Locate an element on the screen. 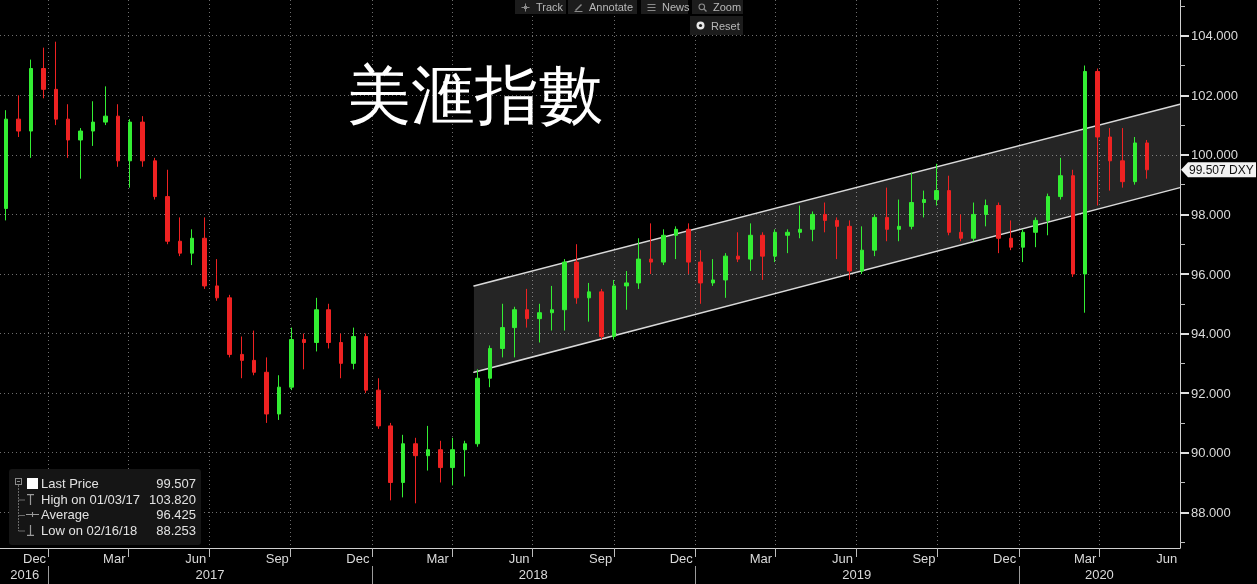 This screenshot has height=584, width=1257. x2-tick-label: 2020 is located at coordinates (1099, 574).